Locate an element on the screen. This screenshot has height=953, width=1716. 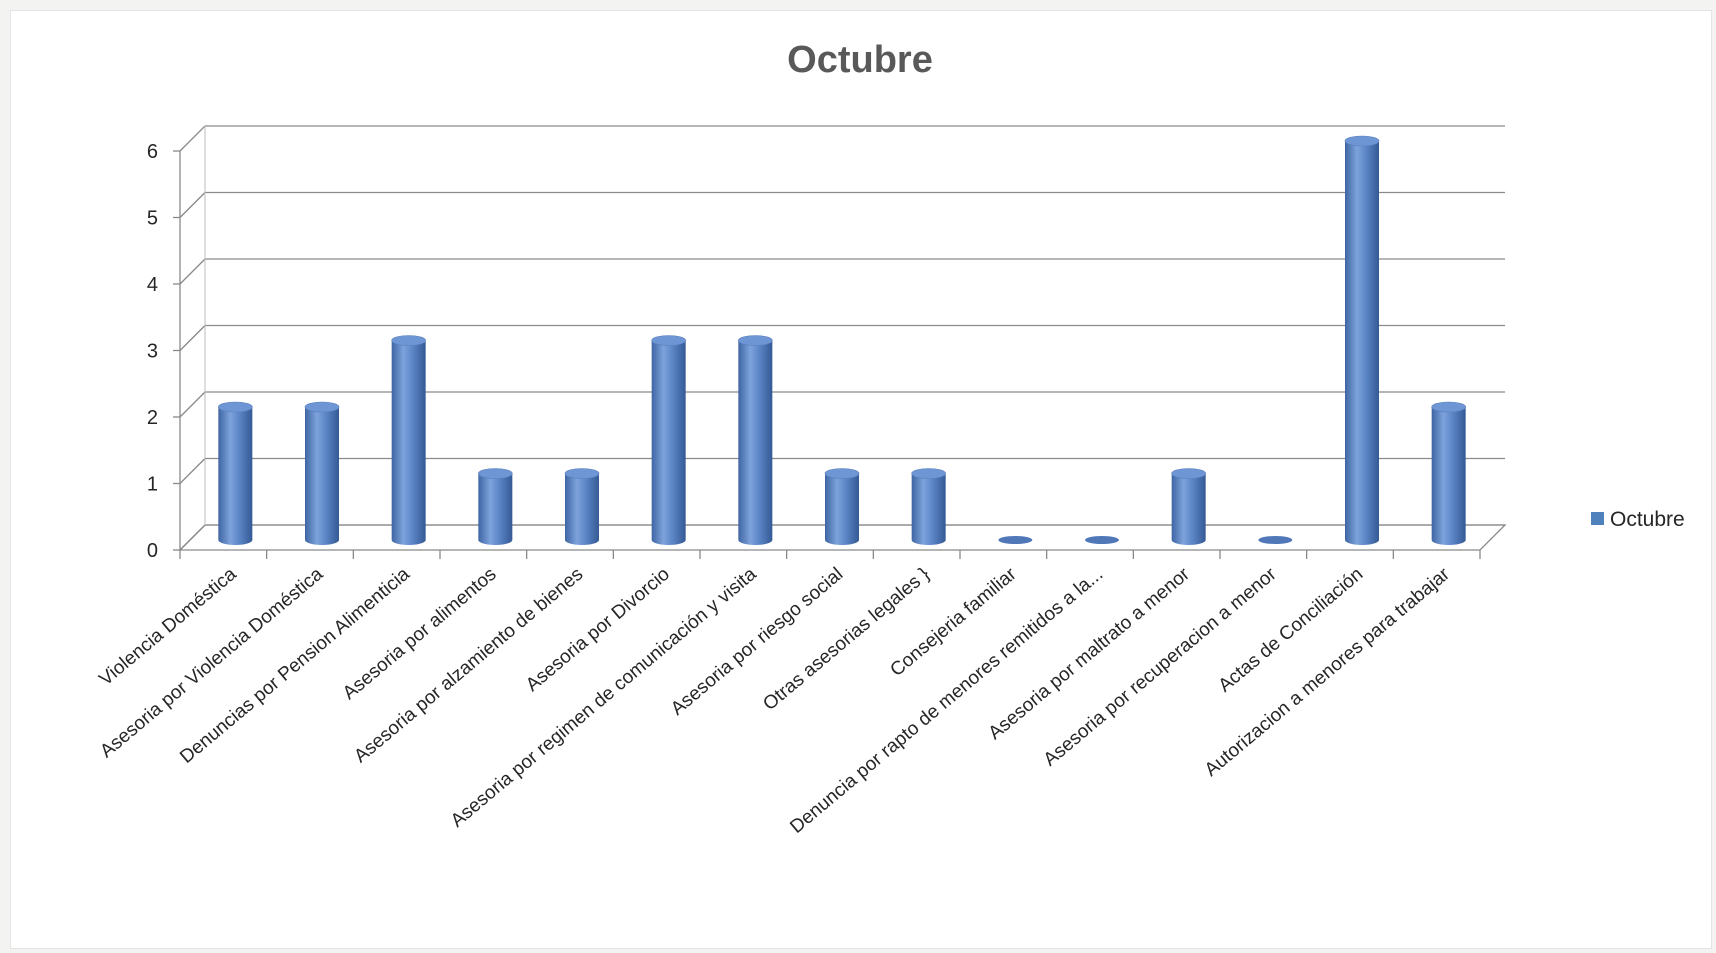
y-tick-label-2: 2 is located at coordinates (152, 418).